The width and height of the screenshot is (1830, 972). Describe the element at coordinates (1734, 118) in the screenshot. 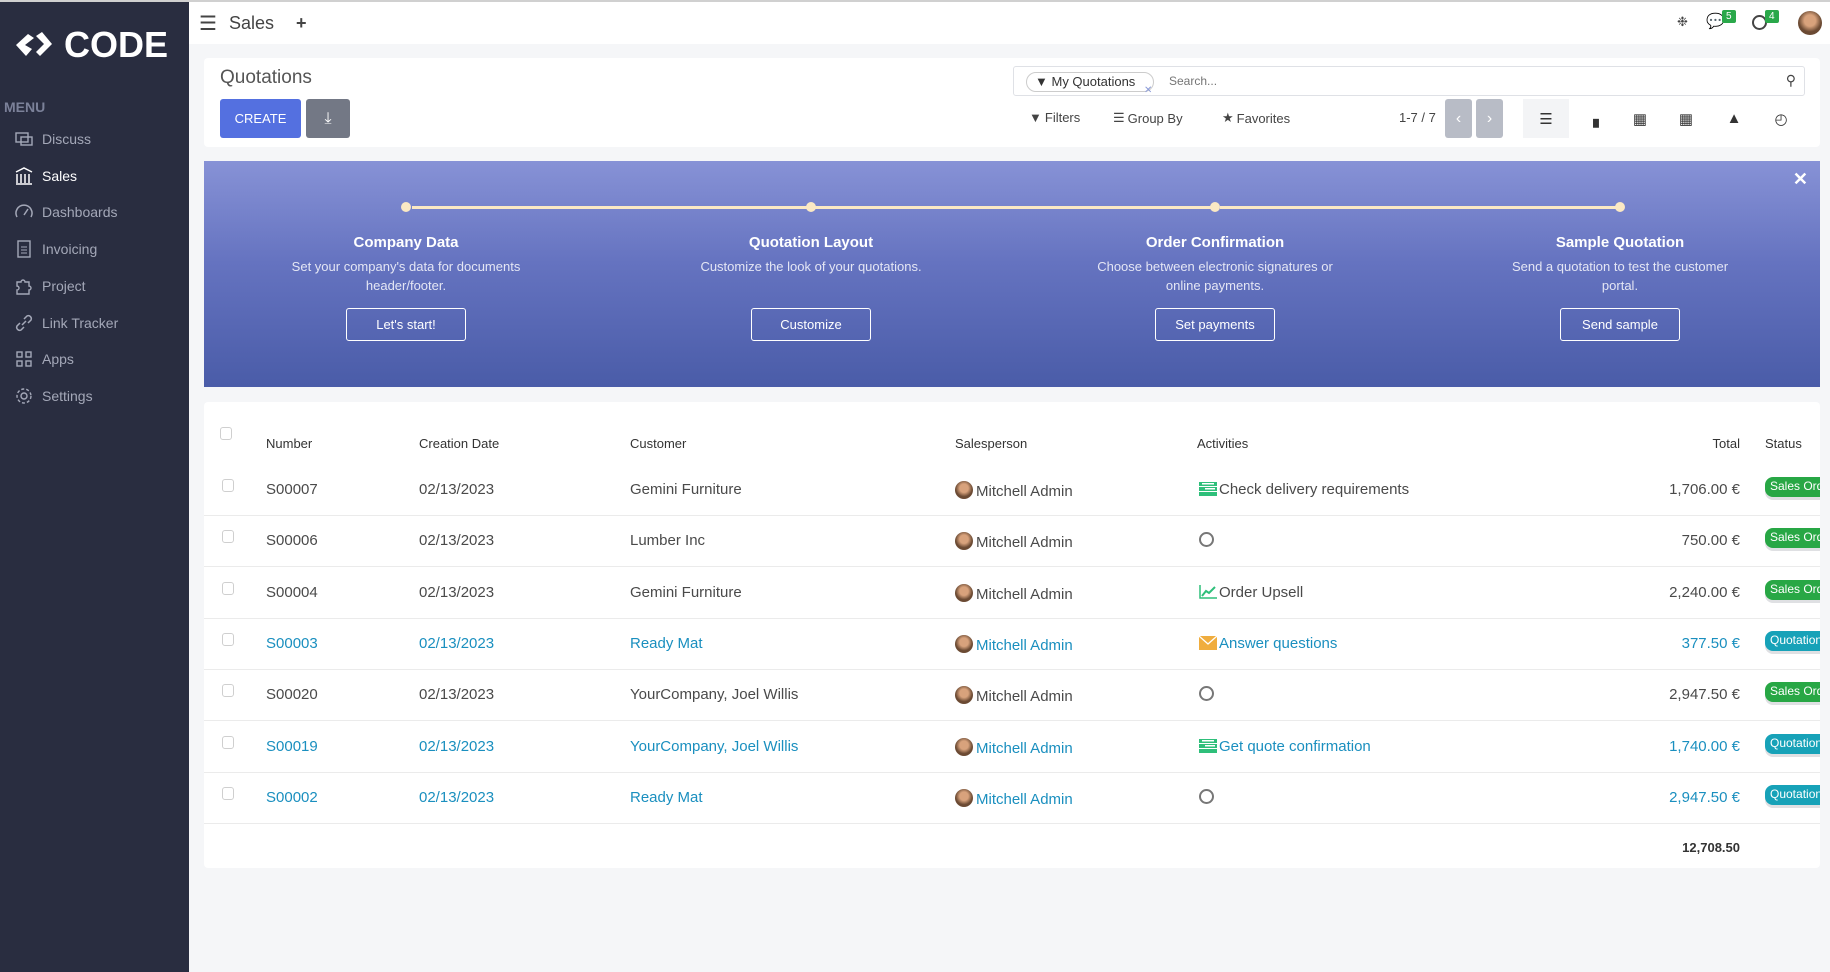

I see `graph-view-icon: ▲` at that location.